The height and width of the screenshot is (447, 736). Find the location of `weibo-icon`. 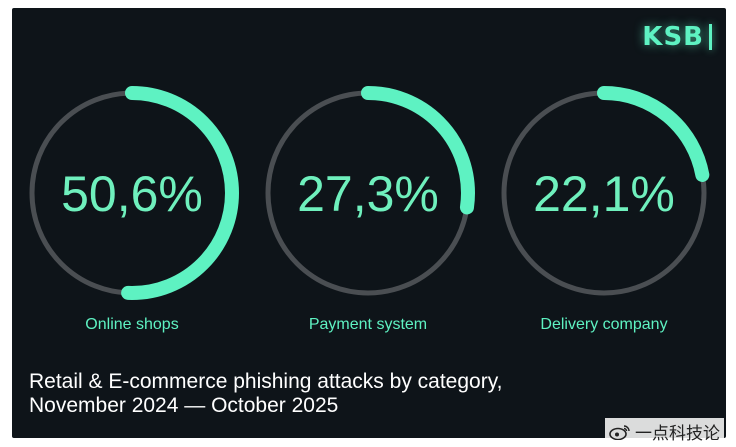

weibo-icon is located at coordinates (619, 432).